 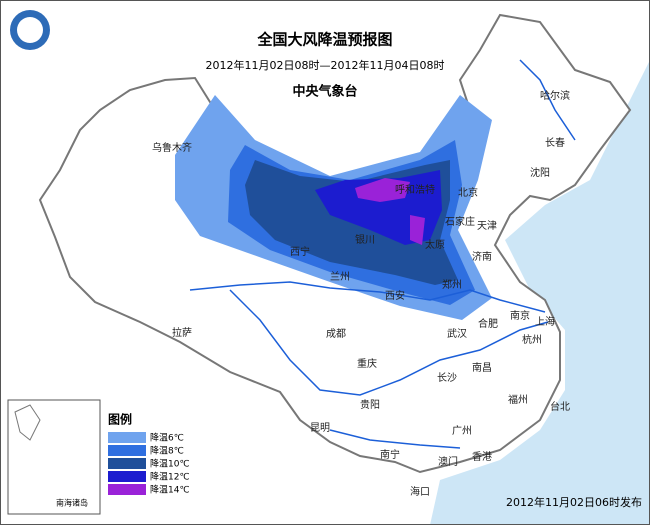 I want to click on legend-label: 降温14℃, so click(x=170, y=490).